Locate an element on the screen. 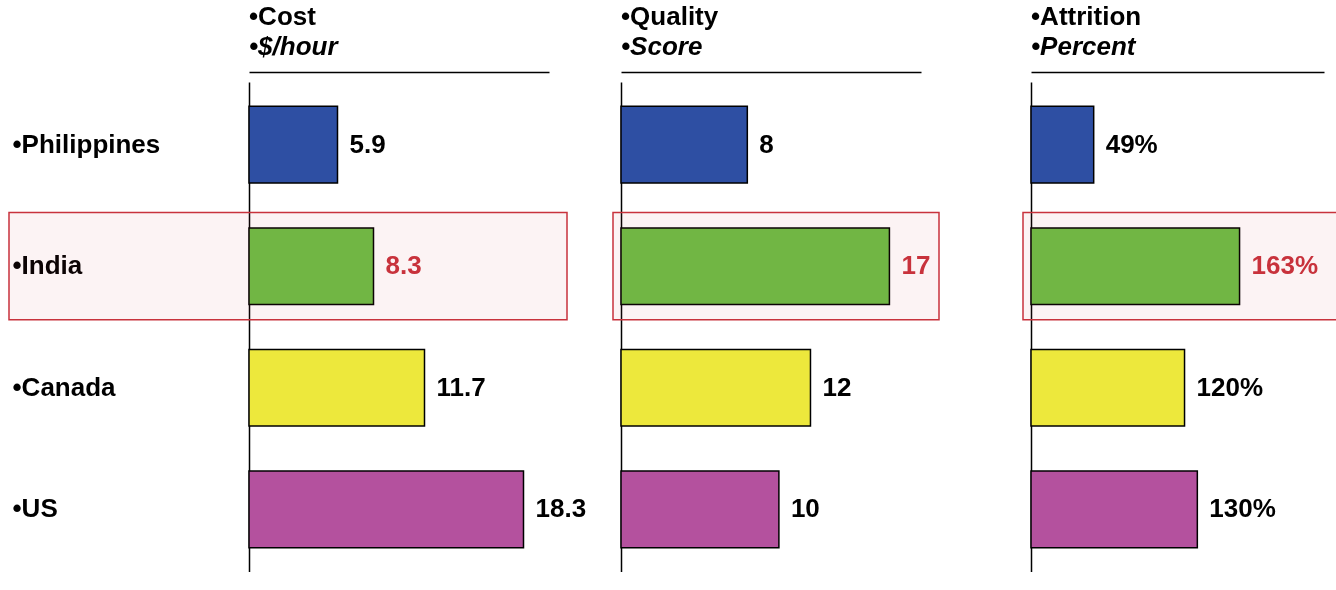 The height and width of the screenshot is (590, 1336). chart-title: •Cost is located at coordinates (283, 16).